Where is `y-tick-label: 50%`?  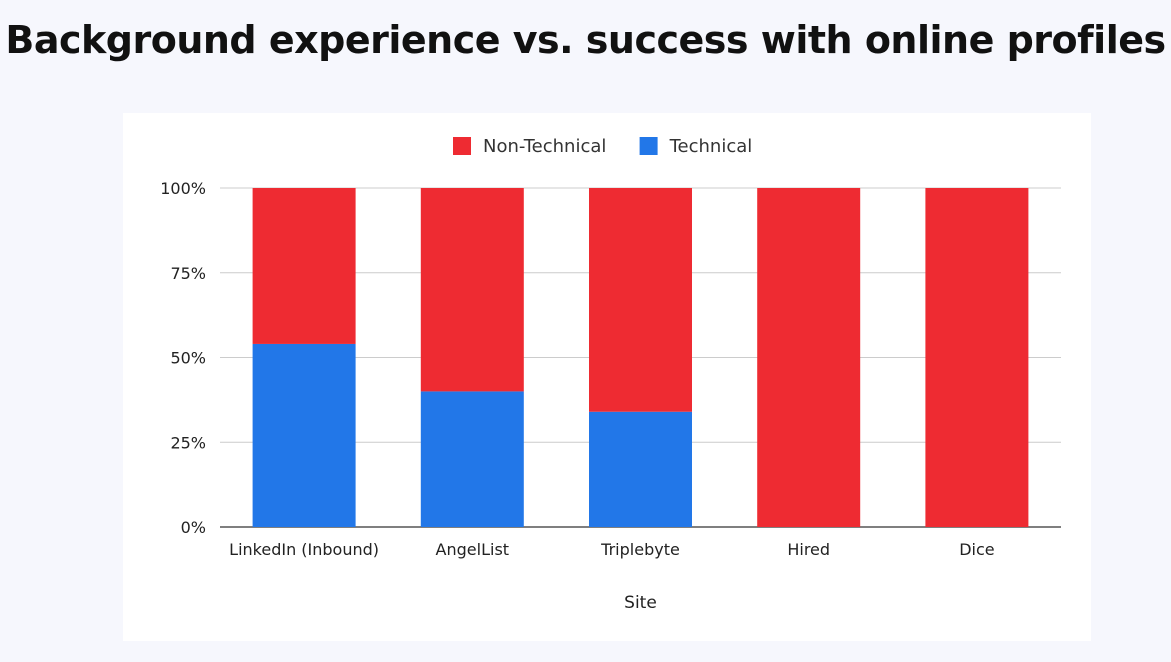 y-tick-label: 50% is located at coordinates (188, 358).